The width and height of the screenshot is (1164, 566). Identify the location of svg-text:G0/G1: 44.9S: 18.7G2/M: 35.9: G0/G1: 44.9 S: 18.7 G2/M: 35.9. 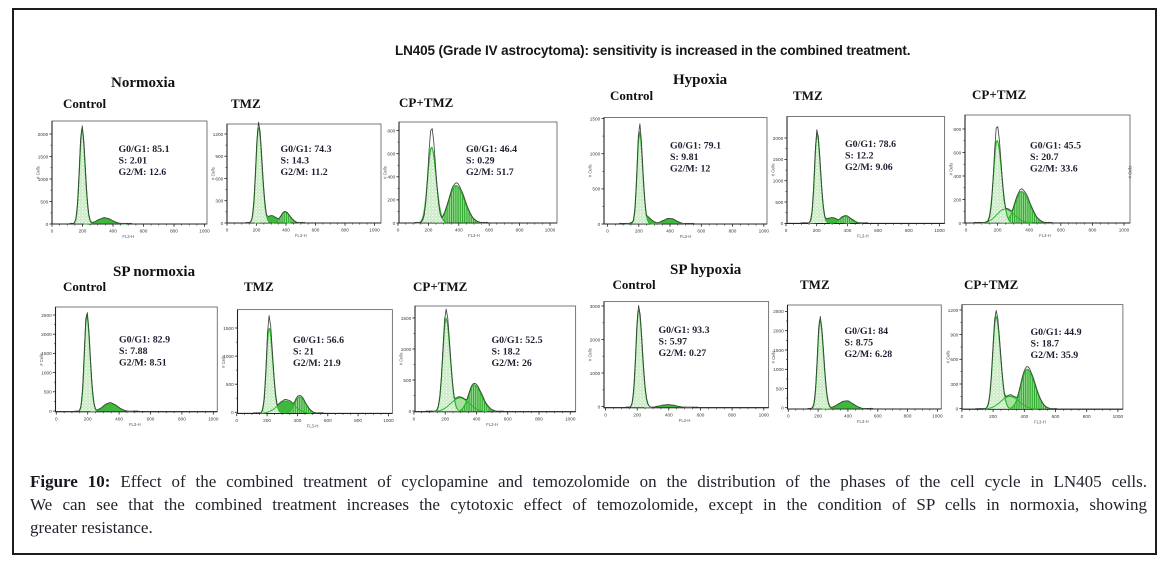
(1056, 344).